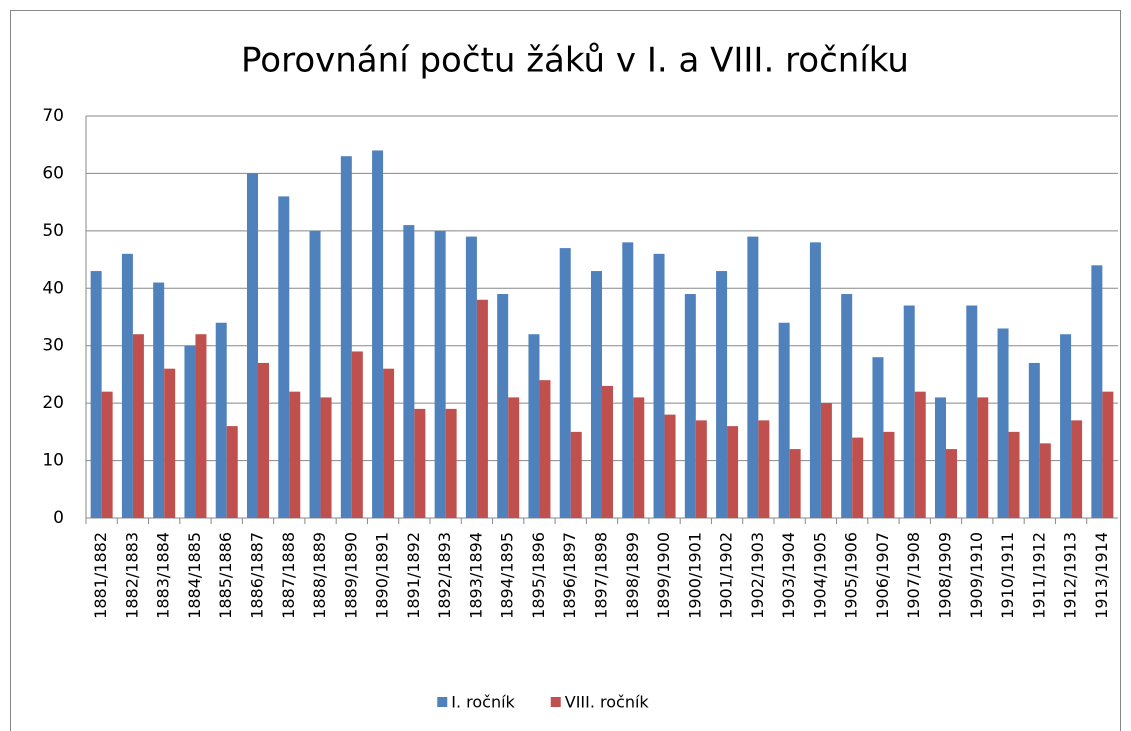 The width and height of the screenshot is (1131, 731). What do you see at coordinates (288, 575) in the screenshot?
I see `x-tick-label: 1887/1888` at bounding box center [288, 575].